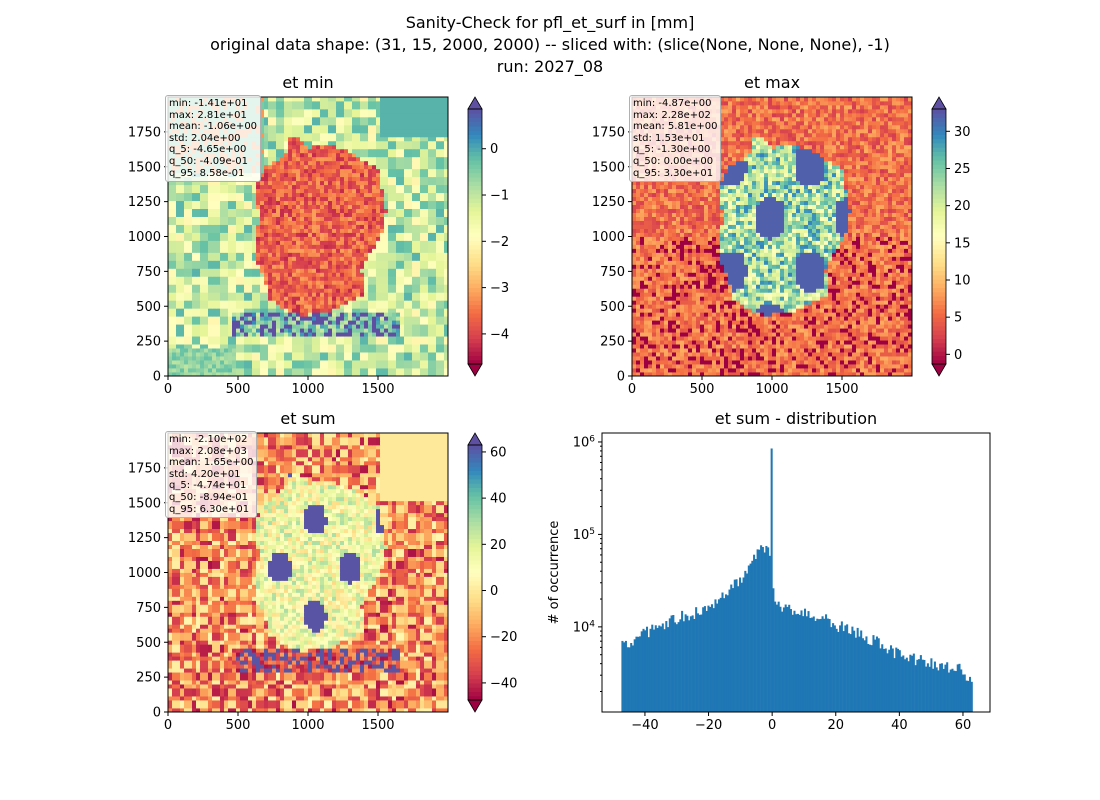 This screenshot has width=1100, height=800. I want to click on colorbar-tick-label: 25, so click(962, 169).